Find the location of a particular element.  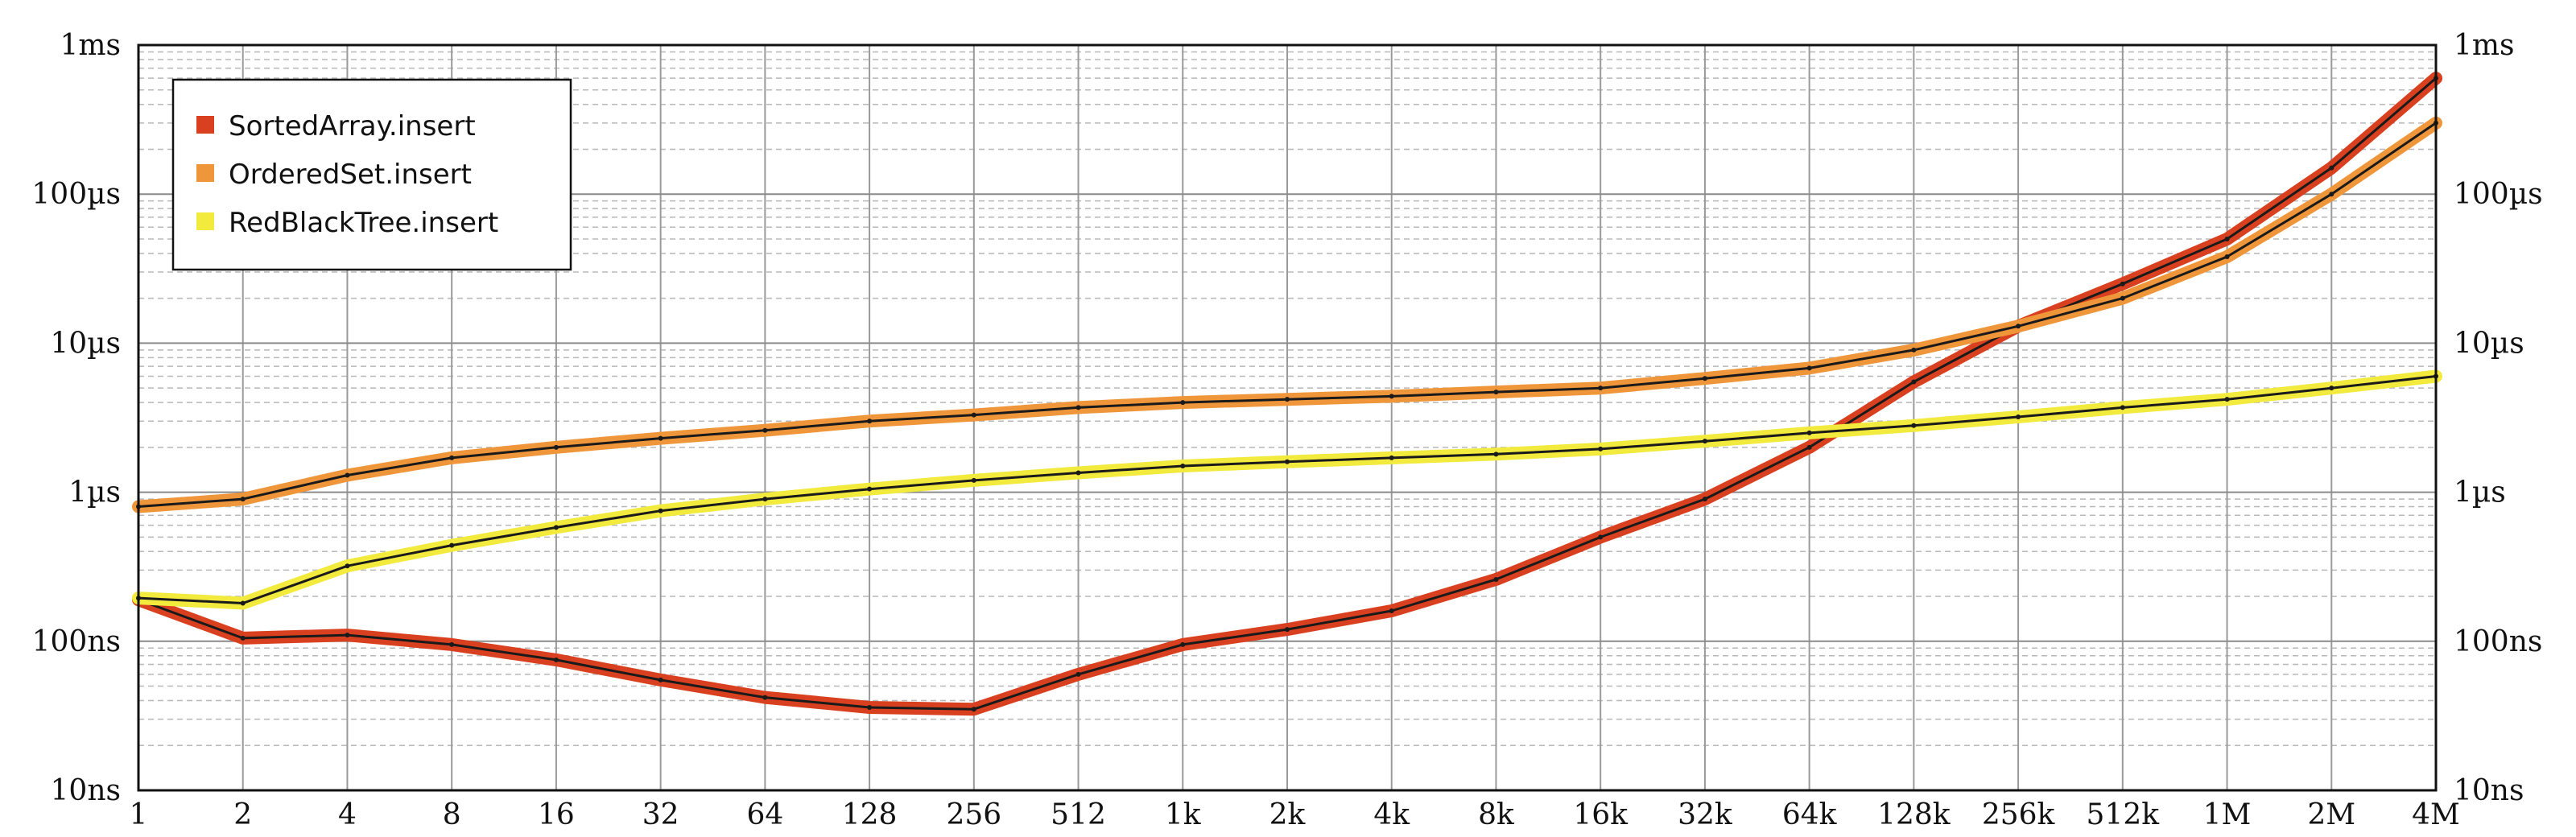

x-tick-label: 16k is located at coordinates (1601, 815).